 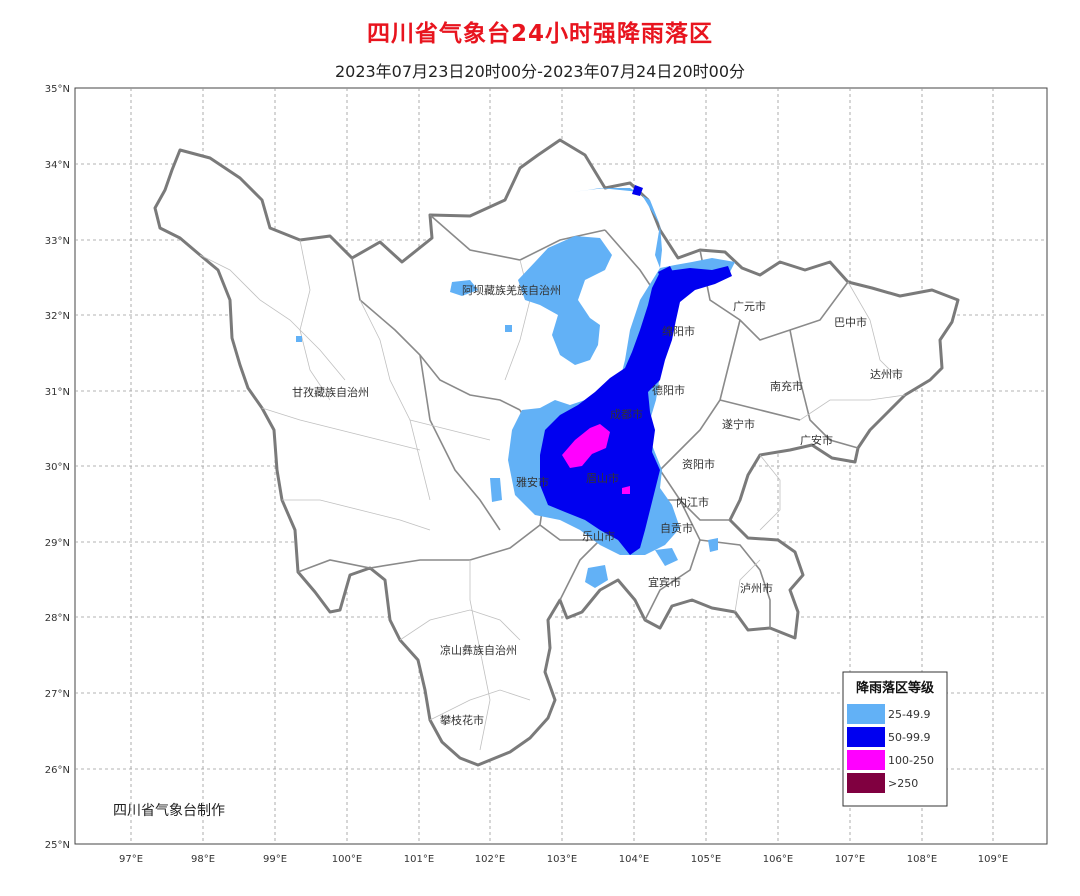 What do you see at coordinates (903, 783) in the screenshot?
I see `legend-label: >250` at bounding box center [903, 783].